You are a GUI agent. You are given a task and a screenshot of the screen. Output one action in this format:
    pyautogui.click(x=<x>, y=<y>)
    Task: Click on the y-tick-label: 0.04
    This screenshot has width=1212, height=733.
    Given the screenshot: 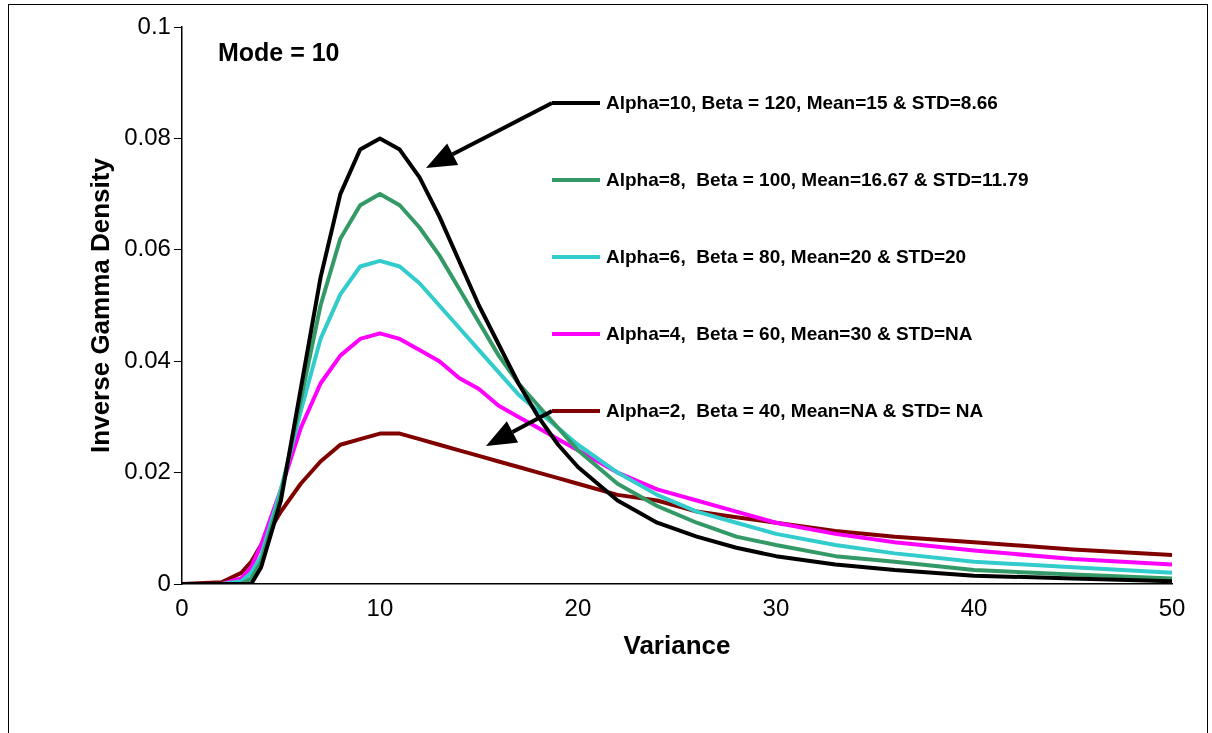 What is the action you would take?
    pyautogui.click(x=147, y=359)
    